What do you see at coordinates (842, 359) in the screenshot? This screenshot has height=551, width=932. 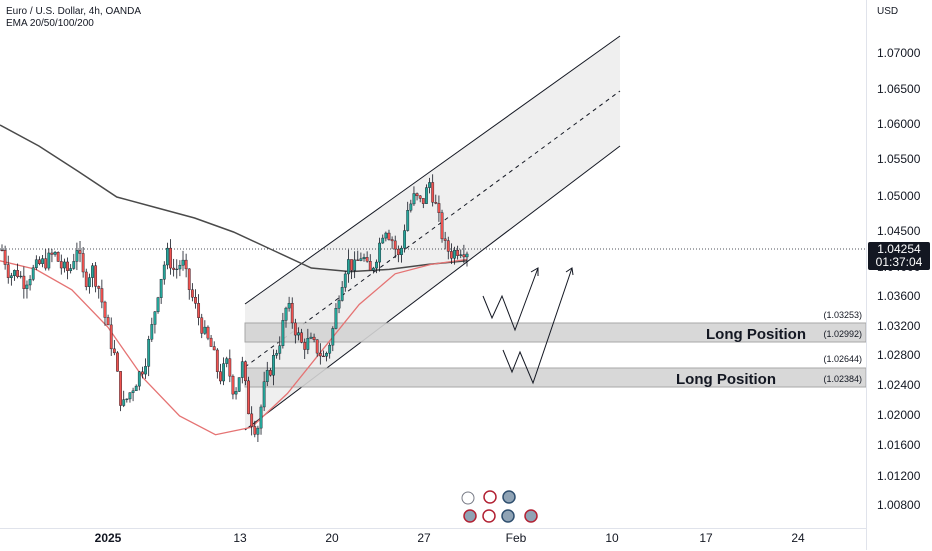 I see `zone2-top-value: (1.02644)` at bounding box center [842, 359].